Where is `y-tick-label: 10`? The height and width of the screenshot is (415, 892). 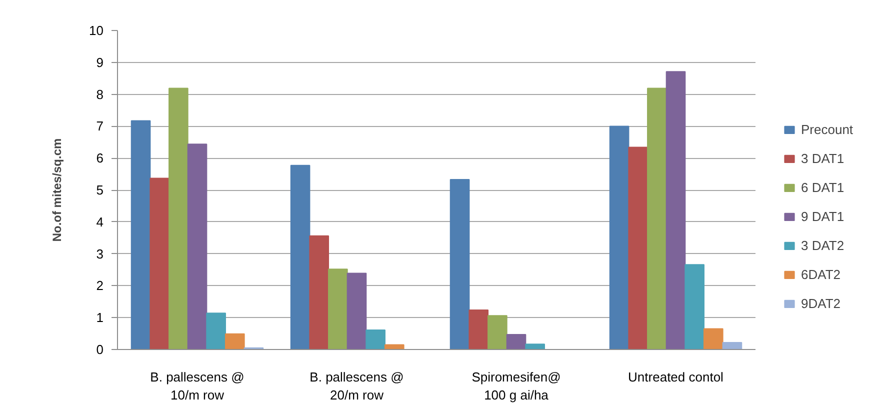
y-tick-label: 10 is located at coordinates (96, 30).